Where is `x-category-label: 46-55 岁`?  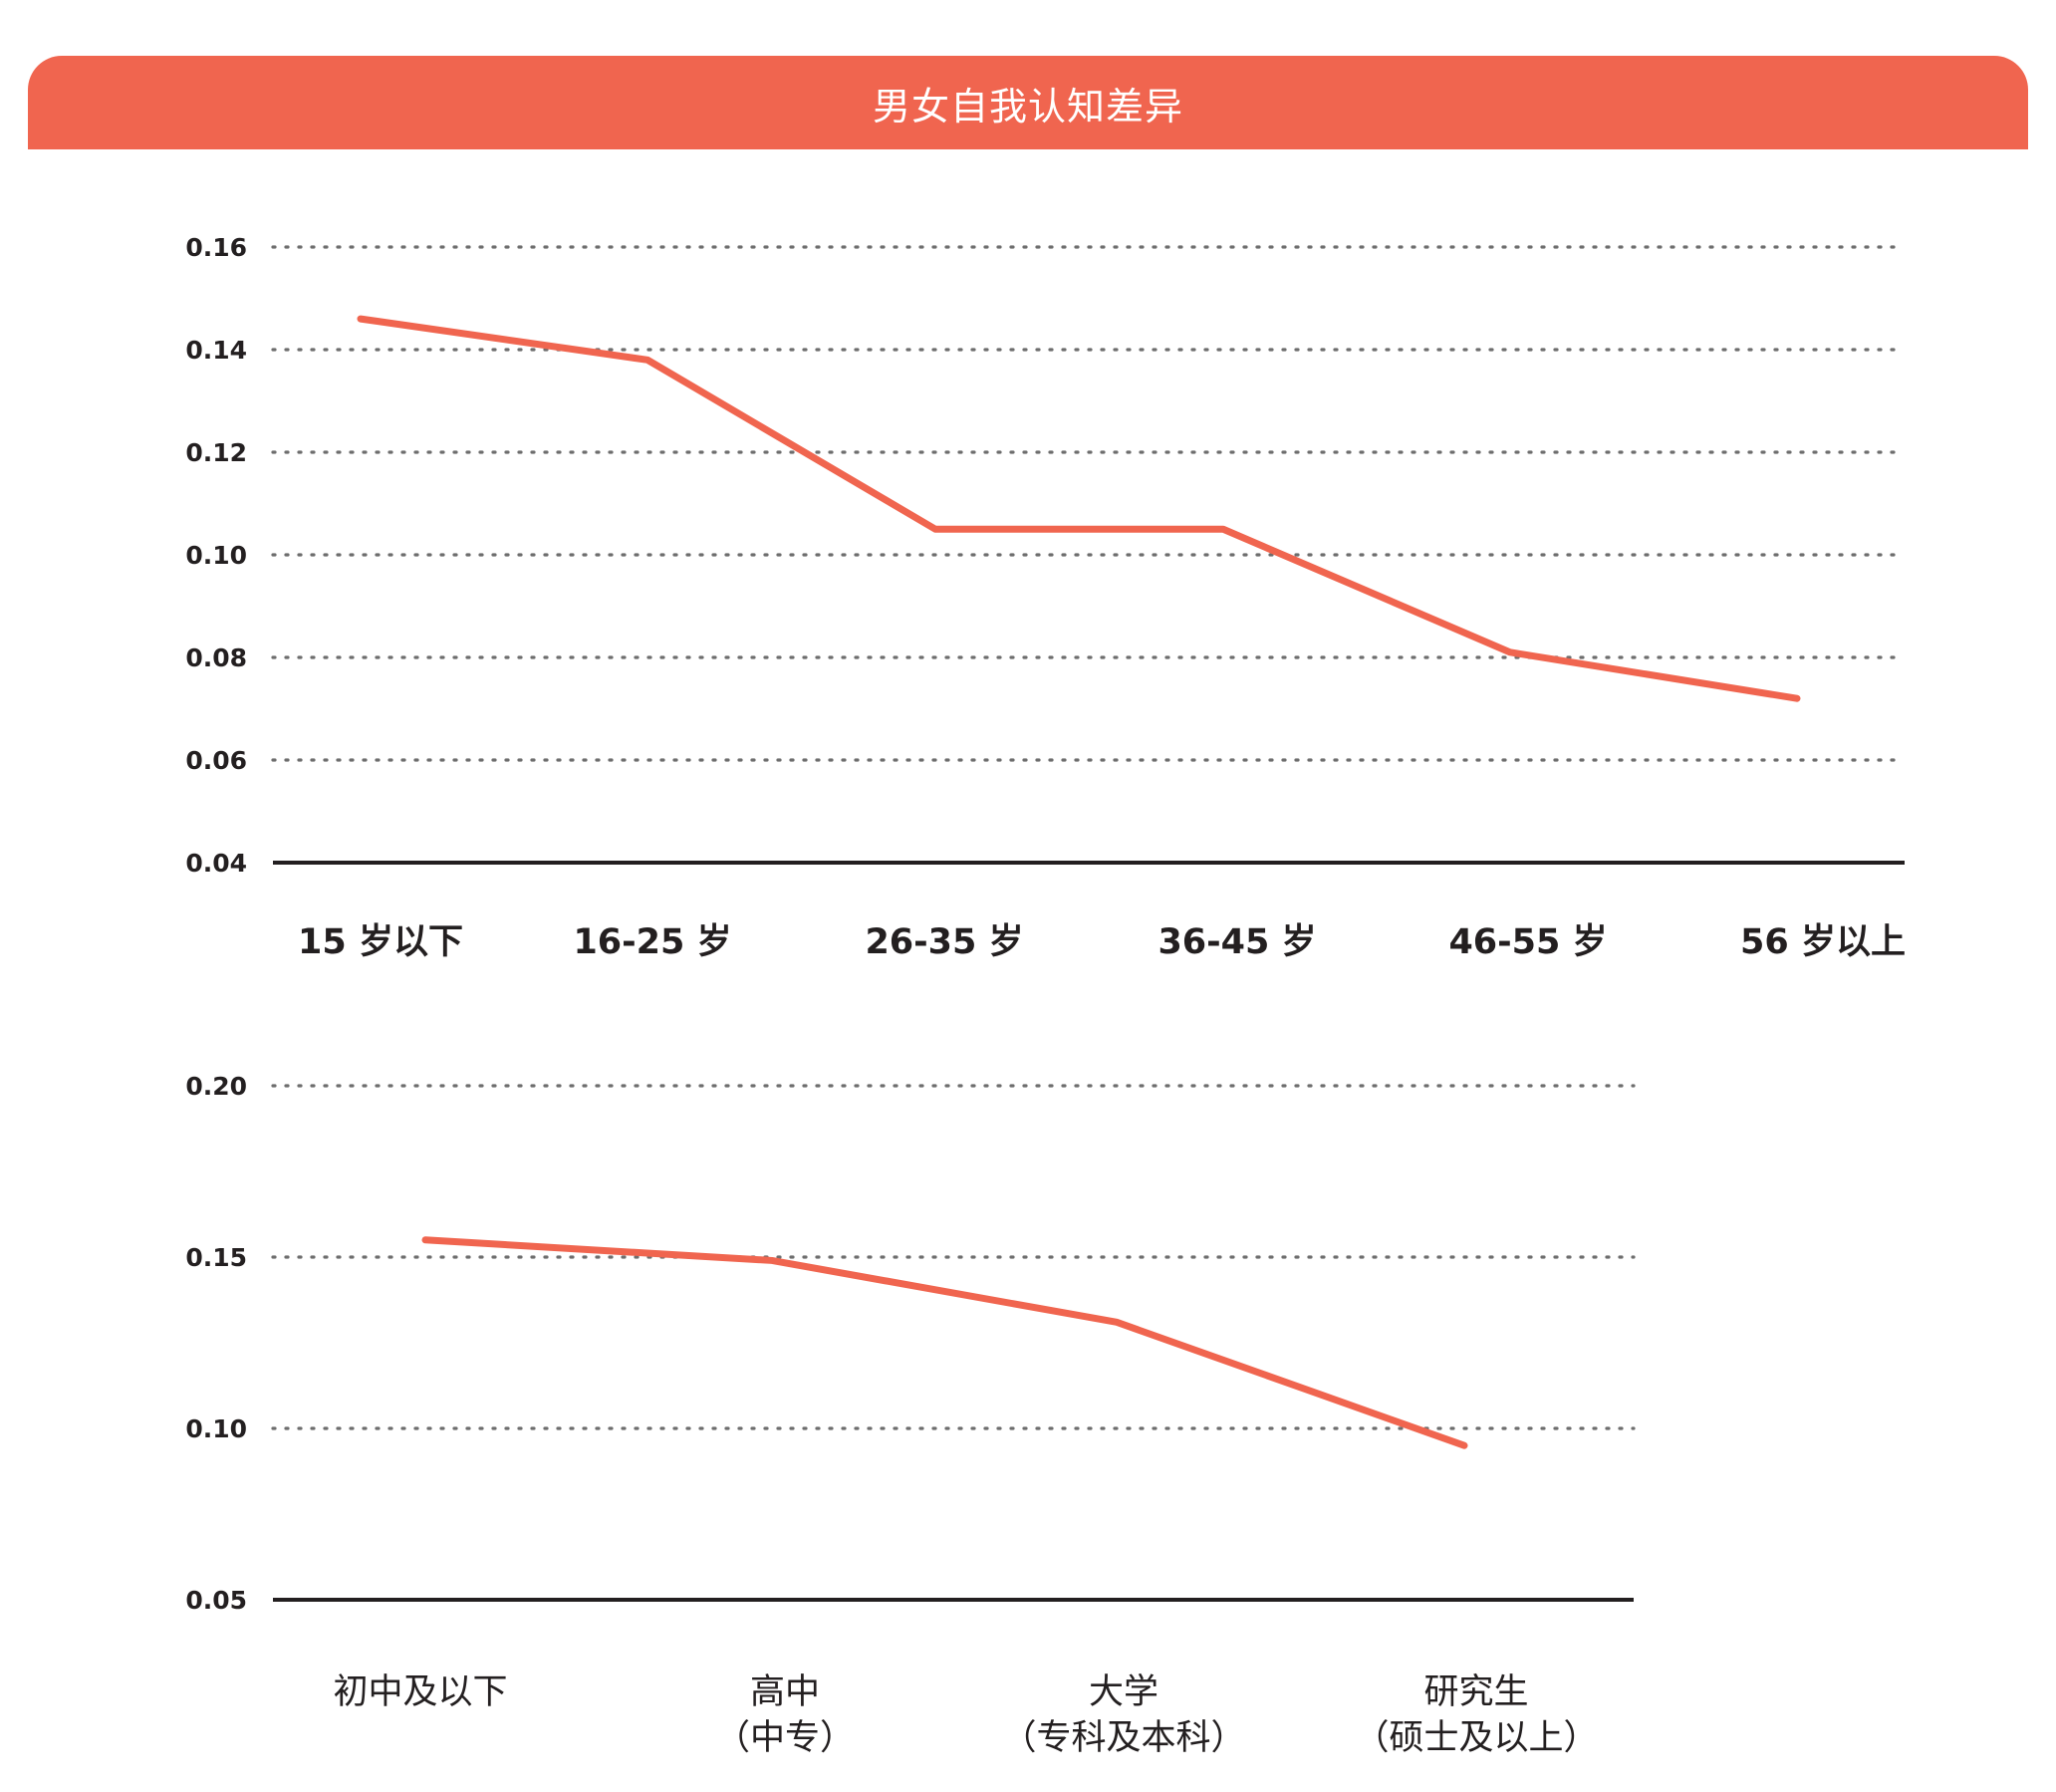 x-category-label: 46-55 岁 is located at coordinates (1527, 942).